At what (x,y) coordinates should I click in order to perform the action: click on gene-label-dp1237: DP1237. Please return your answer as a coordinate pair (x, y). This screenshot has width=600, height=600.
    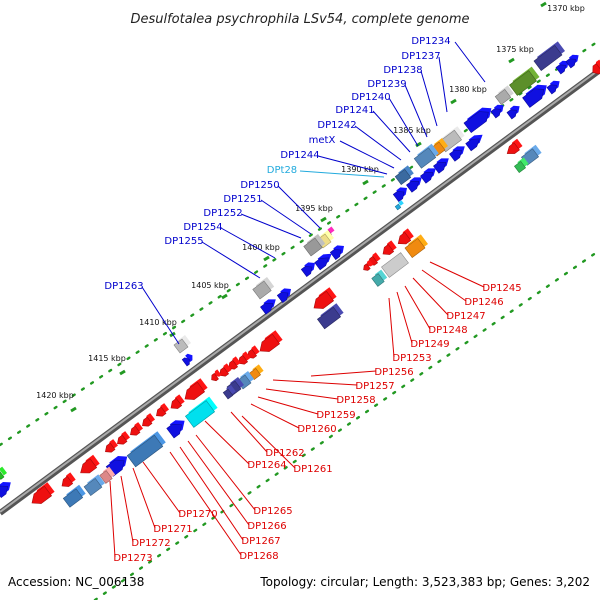
    Looking at the image, I should click on (424, 82).